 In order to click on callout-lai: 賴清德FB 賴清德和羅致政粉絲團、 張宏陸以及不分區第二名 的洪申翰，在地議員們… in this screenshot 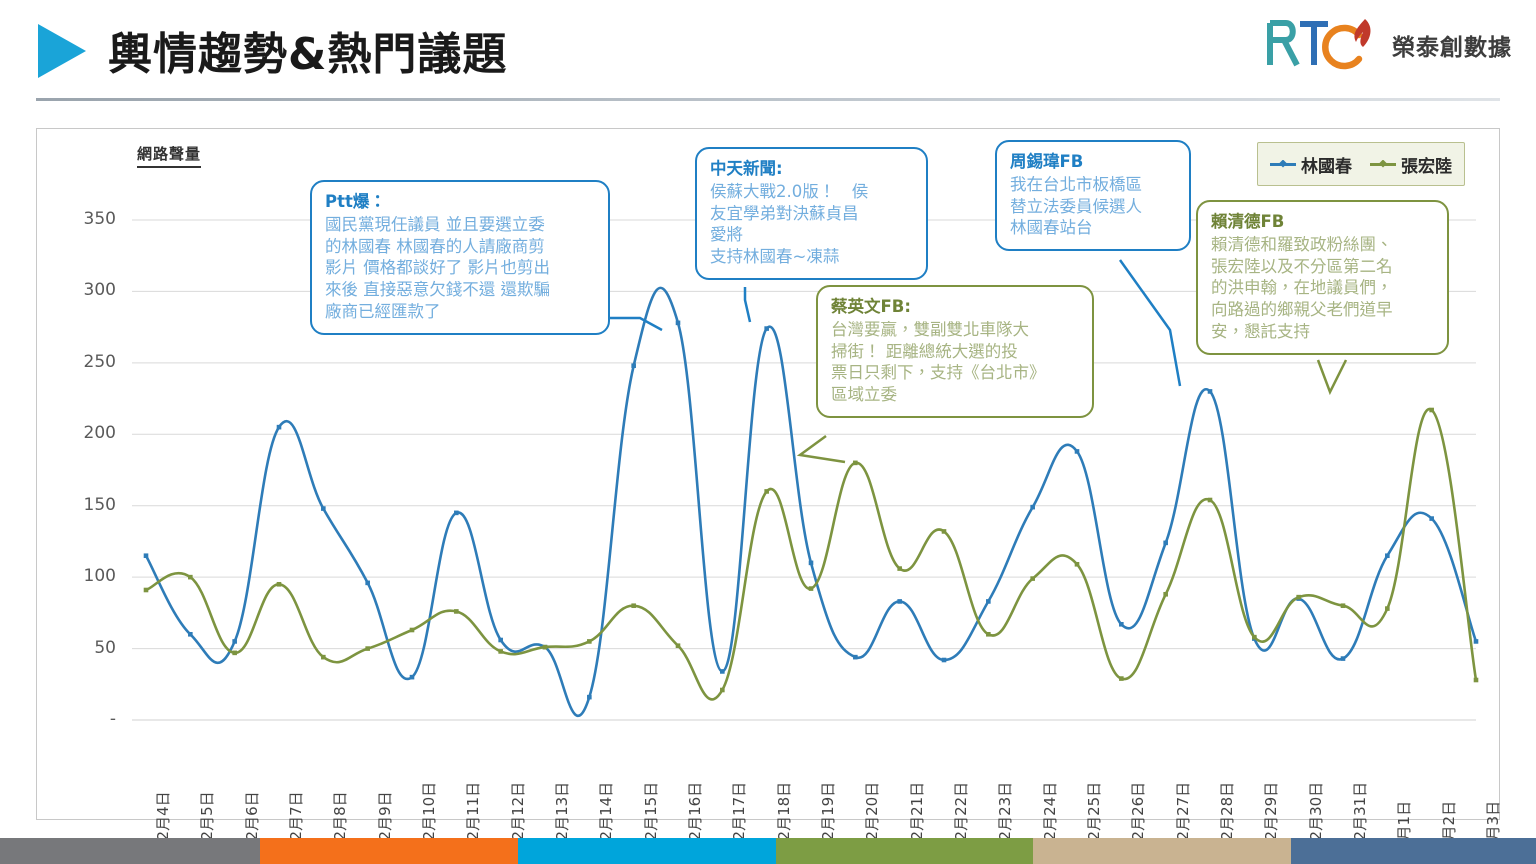, I will do `click(1322, 277)`.